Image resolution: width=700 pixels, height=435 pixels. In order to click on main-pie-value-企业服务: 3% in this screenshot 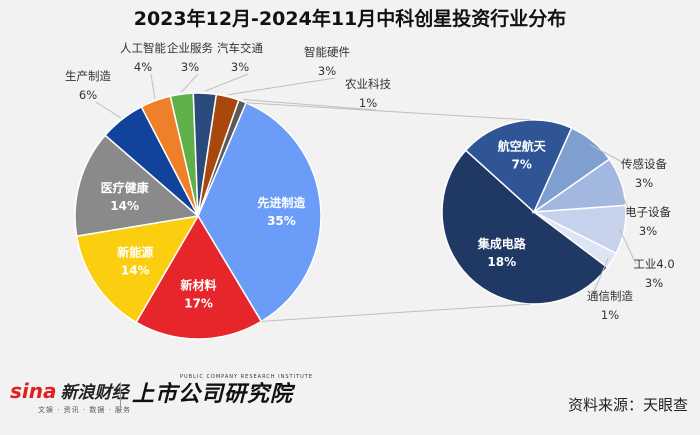, I will do `click(190, 67)`.